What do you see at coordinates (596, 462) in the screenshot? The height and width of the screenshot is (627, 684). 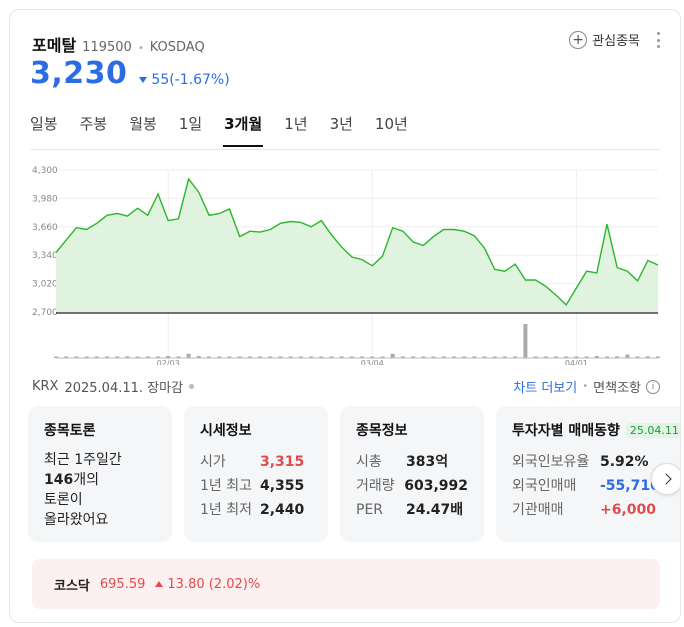 I see `investor-row: 외국인보유율 5.92%` at bounding box center [596, 462].